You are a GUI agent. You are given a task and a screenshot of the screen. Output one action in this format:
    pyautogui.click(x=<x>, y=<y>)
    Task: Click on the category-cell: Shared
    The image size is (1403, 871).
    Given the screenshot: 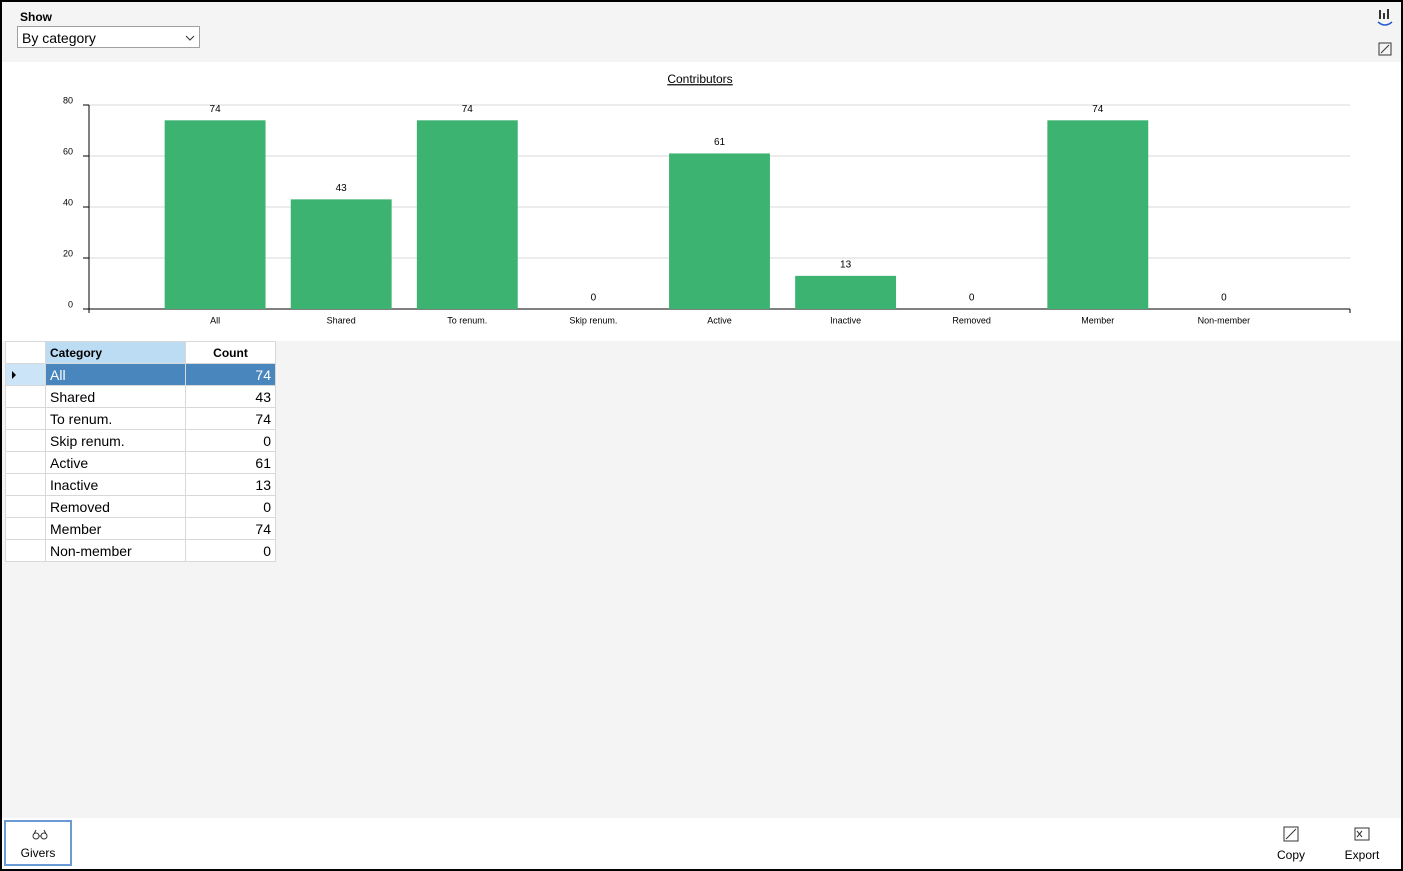 What is the action you would take?
    pyautogui.click(x=115, y=396)
    